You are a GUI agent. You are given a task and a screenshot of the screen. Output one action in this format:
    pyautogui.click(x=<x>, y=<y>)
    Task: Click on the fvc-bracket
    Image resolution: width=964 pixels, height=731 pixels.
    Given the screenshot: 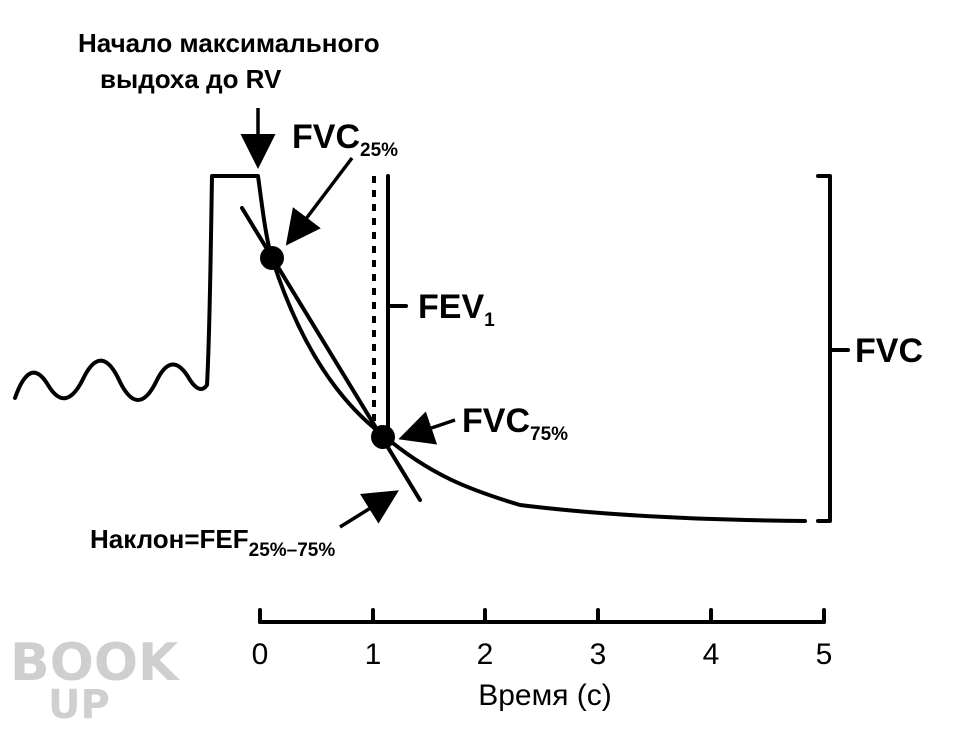 What is the action you would take?
    pyautogui.click(x=833, y=348)
    